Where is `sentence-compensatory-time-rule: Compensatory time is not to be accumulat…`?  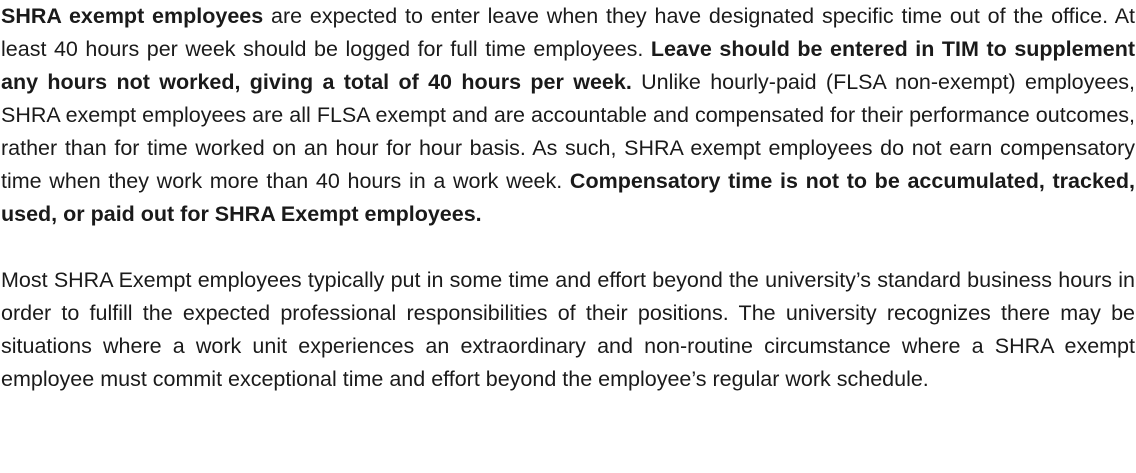
sentence-compensatory-time-rule: Compensatory time is not to be accumulat… is located at coordinates (568, 197).